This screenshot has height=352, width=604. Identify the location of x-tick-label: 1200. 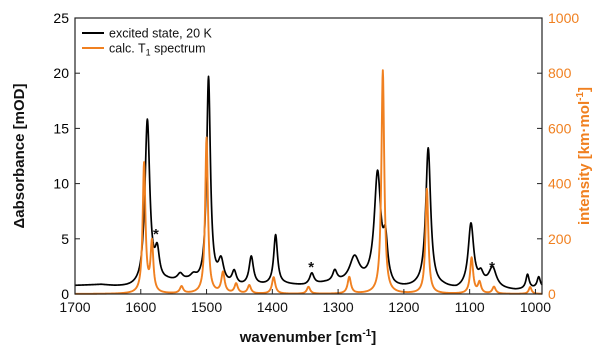
(403, 307).